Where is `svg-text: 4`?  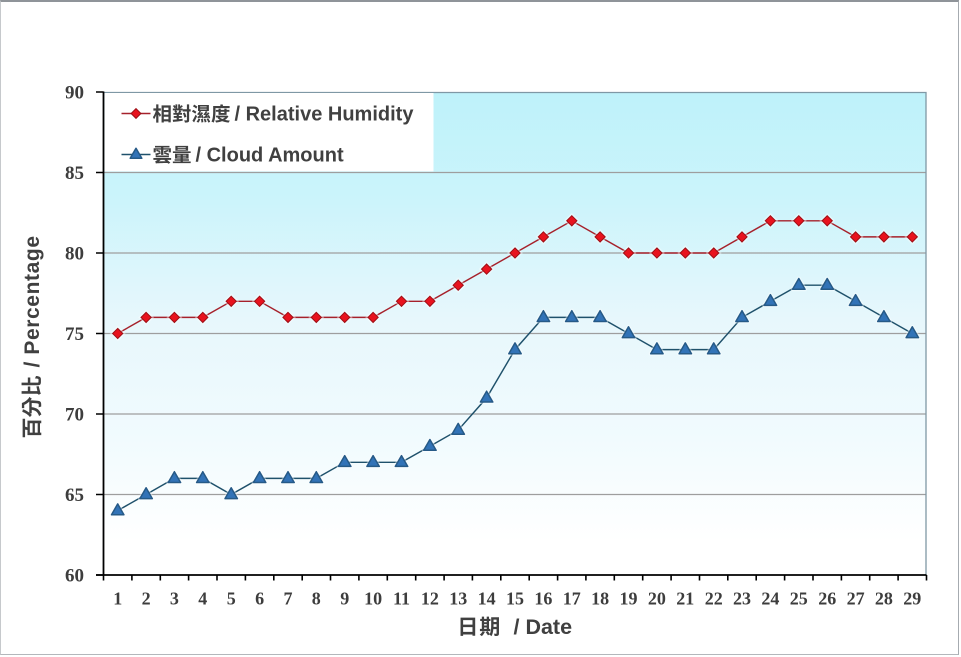
svg-text: 4 is located at coordinates (202, 599).